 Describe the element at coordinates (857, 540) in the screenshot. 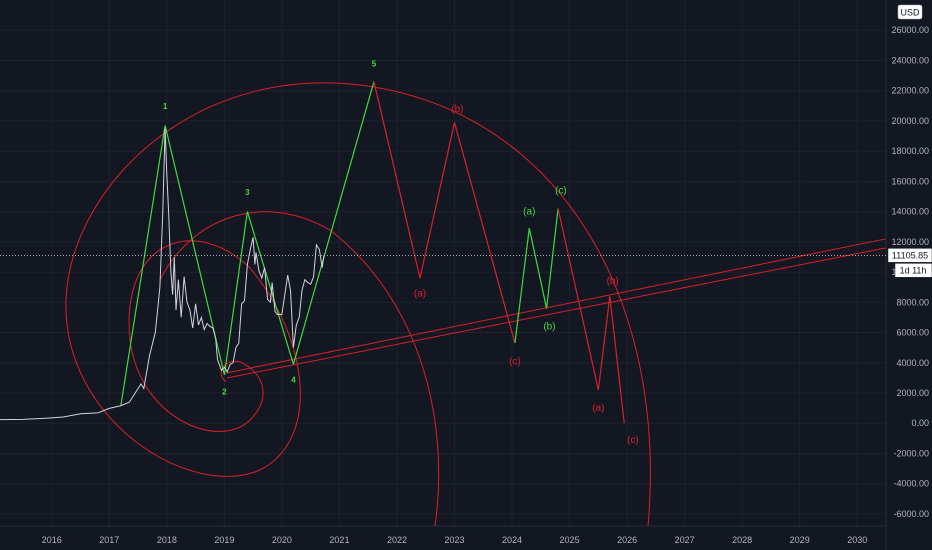

I see `x-tick-label: 2030` at that location.